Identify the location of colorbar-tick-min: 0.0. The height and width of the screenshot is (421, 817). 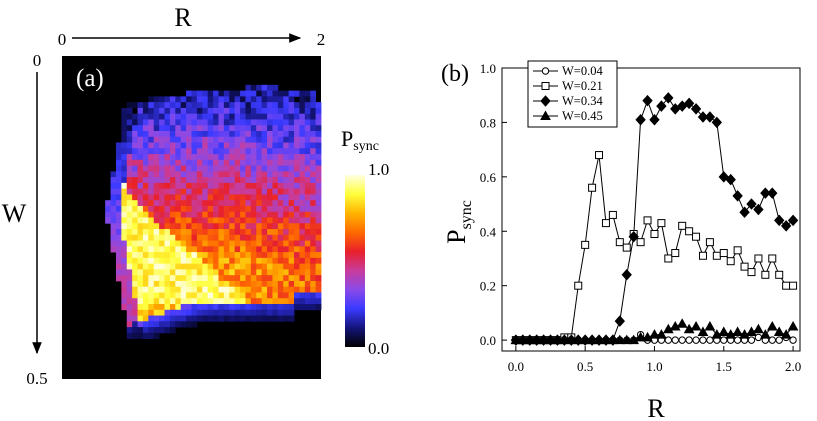
(378, 348).